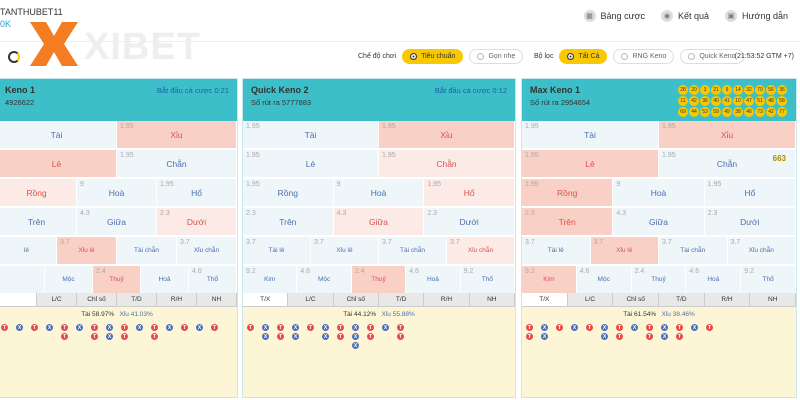 Image resolution: width=800 pixels, height=400 pixels. Describe the element at coordinates (496, 56) in the screenshot. I see `mode-compact: Gọn nhẹ` at that location.